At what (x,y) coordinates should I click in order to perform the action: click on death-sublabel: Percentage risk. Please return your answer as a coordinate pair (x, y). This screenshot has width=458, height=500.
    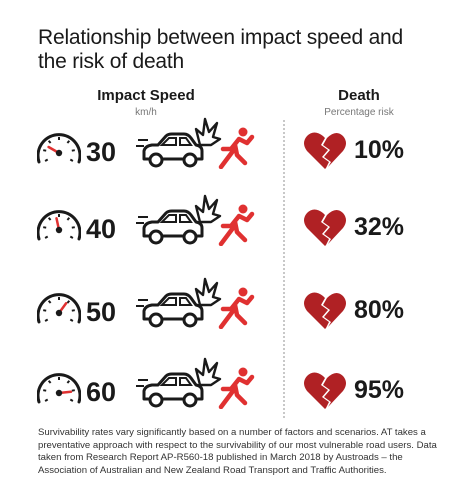
    Looking at the image, I should click on (359, 112).